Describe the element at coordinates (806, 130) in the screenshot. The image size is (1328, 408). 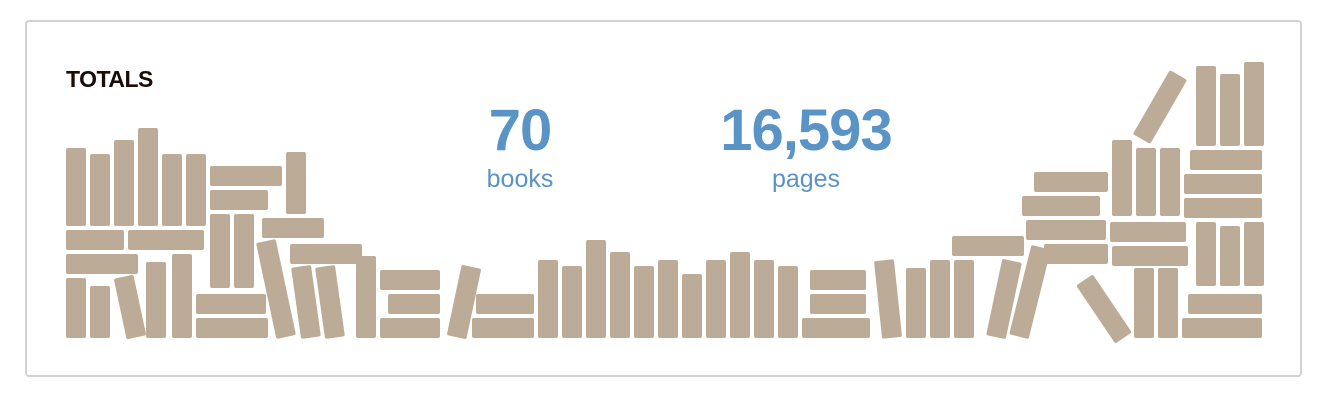
I see `pages-count: 16,593` at that location.